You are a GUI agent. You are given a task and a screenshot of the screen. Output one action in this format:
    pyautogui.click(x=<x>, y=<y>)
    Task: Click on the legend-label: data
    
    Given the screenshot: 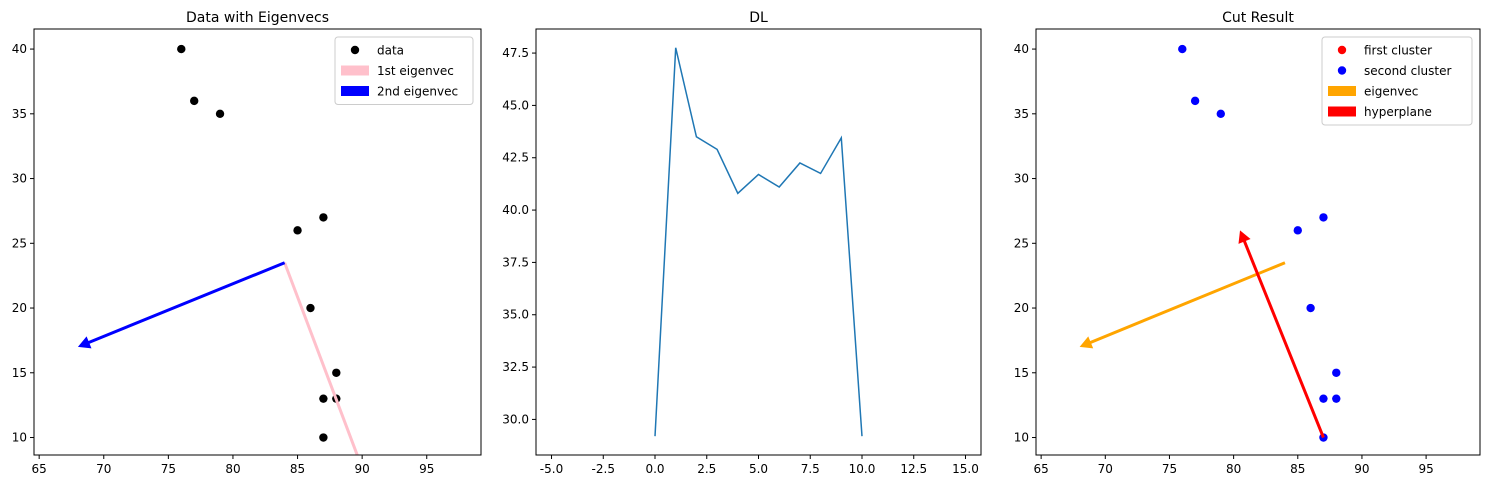 What is the action you would take?
    pyautogui.click(x=390, y=51)
    